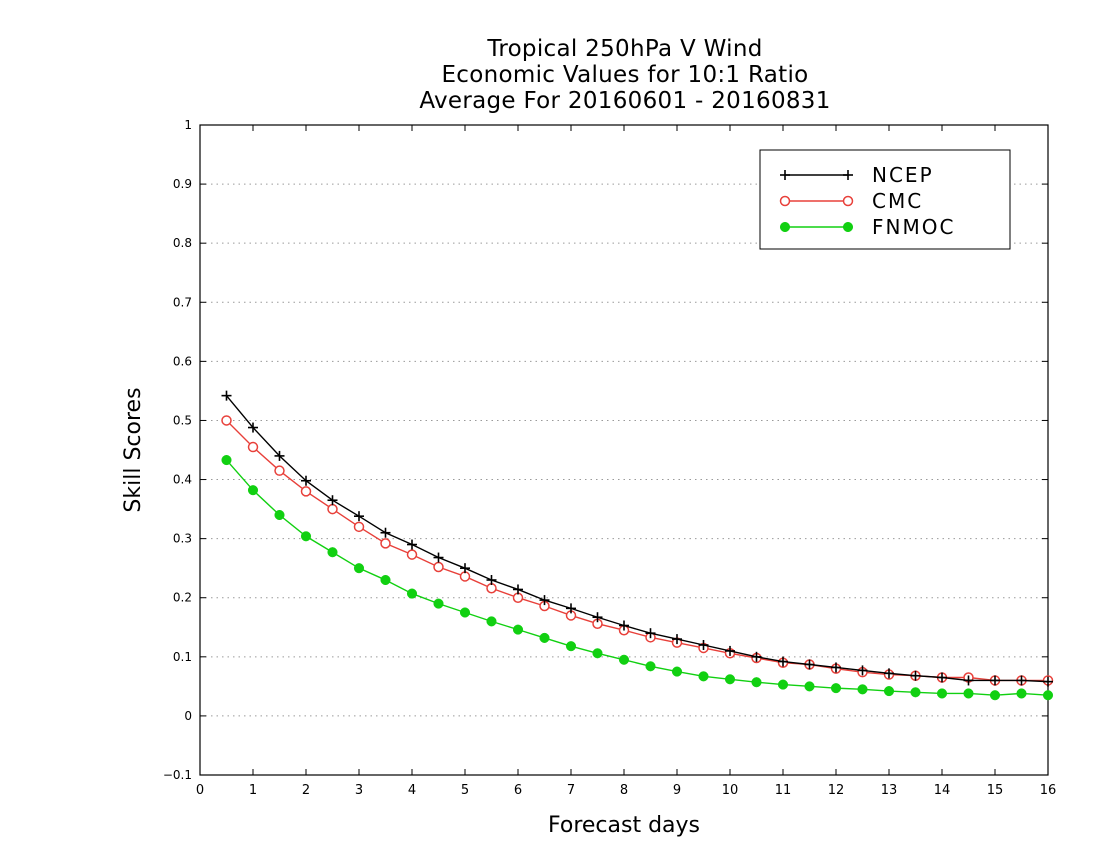 This screenshot has width=1100, height=850. Describe the element at coordinates (857, 175) in the screenshot. I see `legend-entry-ncep: NCEP` at that location.